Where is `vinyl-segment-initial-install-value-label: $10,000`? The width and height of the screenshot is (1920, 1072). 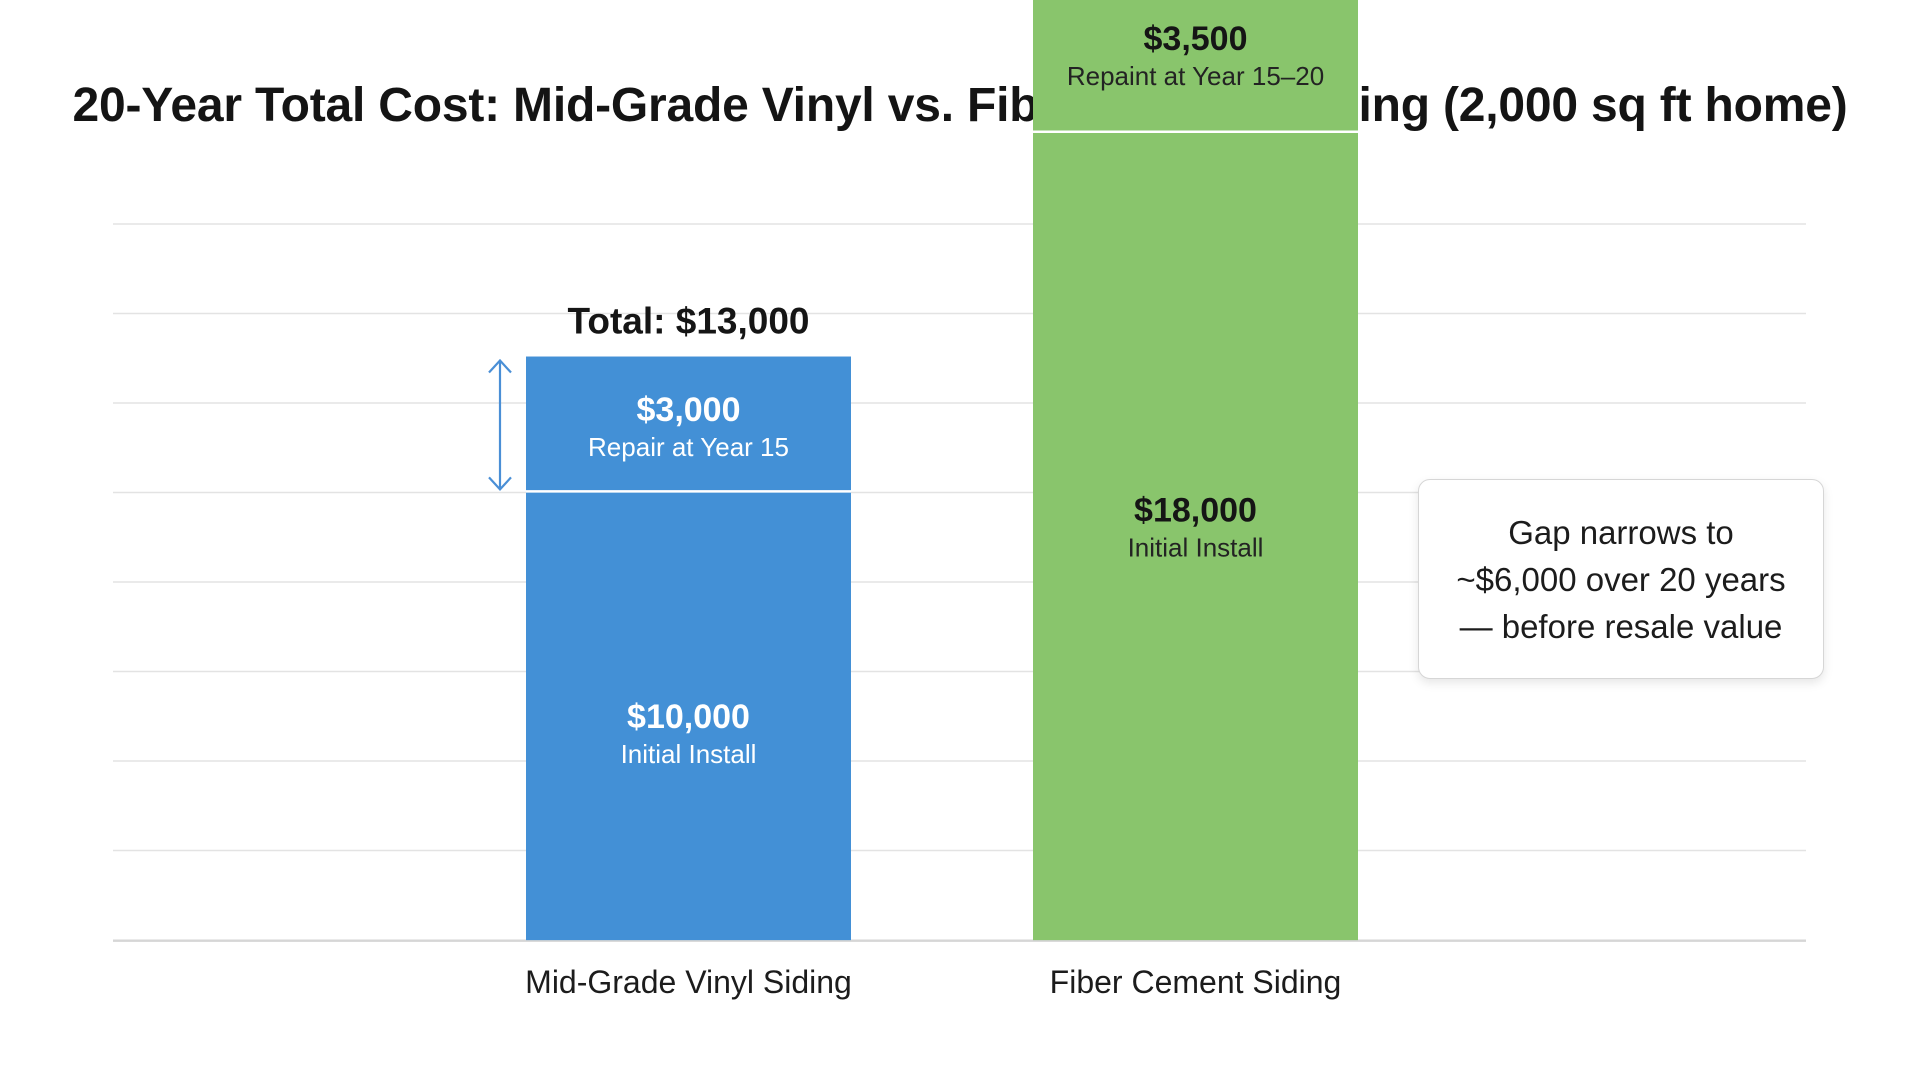
vinyl-segment-initial-install-value-label: $10,000 is located at coordinates (688, 717).